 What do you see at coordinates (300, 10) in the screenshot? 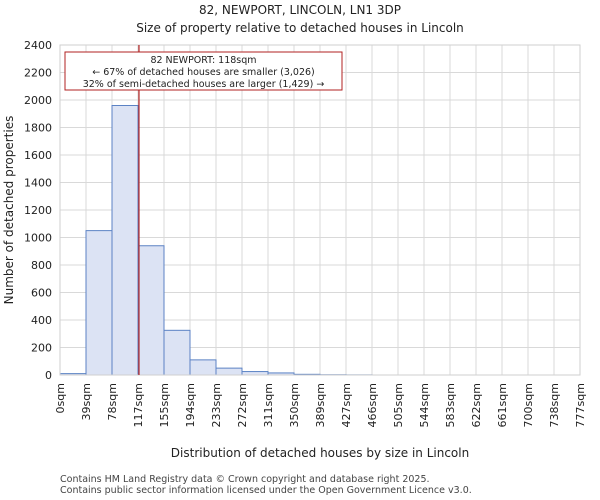
I see `chart-title: 82, NEWPORT, LINCOLN, LN1 3DP` at bounding box center [300, 10].